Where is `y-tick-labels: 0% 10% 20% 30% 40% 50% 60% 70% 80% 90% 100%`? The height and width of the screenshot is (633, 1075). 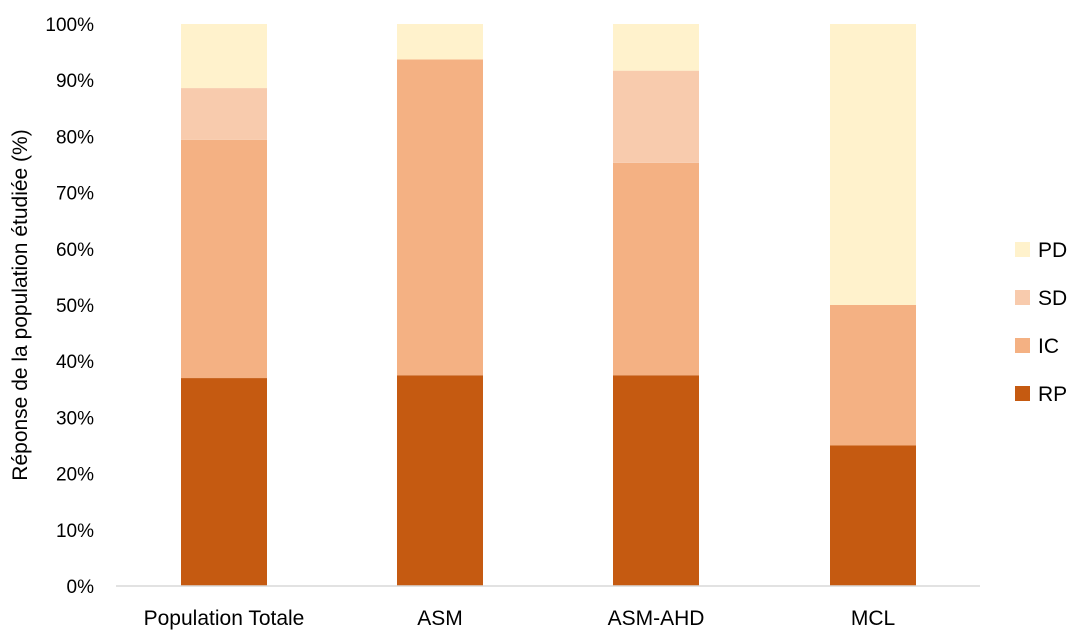
y-tick-labels: 0% 10% 20% 30% 40% 50% 60% 70% 80% 90% 100% is located at coordinates (69, 306).